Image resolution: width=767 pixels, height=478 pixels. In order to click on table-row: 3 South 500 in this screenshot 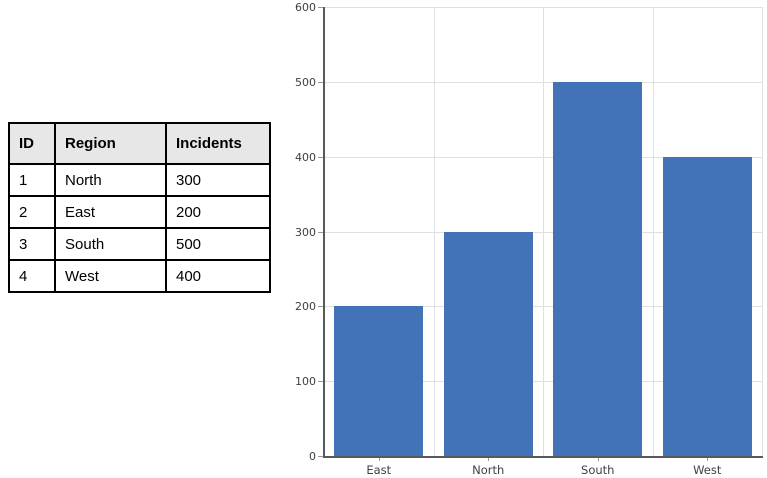, I will do `click(139, 244)`.